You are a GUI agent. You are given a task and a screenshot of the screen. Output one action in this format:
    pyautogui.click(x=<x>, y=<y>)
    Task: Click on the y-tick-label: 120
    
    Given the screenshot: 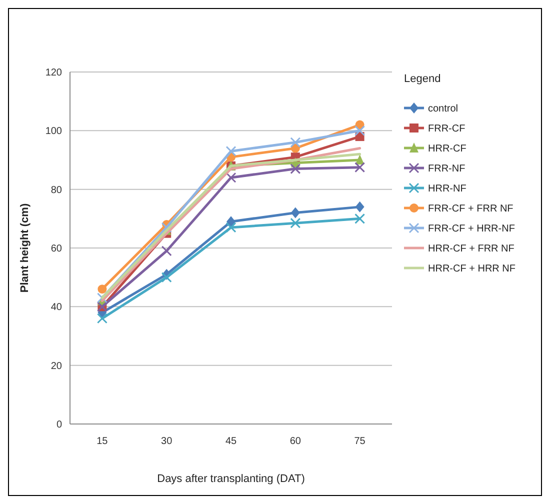 What is the action you would take?
    pyautogui.click(x=53, y=73)
    